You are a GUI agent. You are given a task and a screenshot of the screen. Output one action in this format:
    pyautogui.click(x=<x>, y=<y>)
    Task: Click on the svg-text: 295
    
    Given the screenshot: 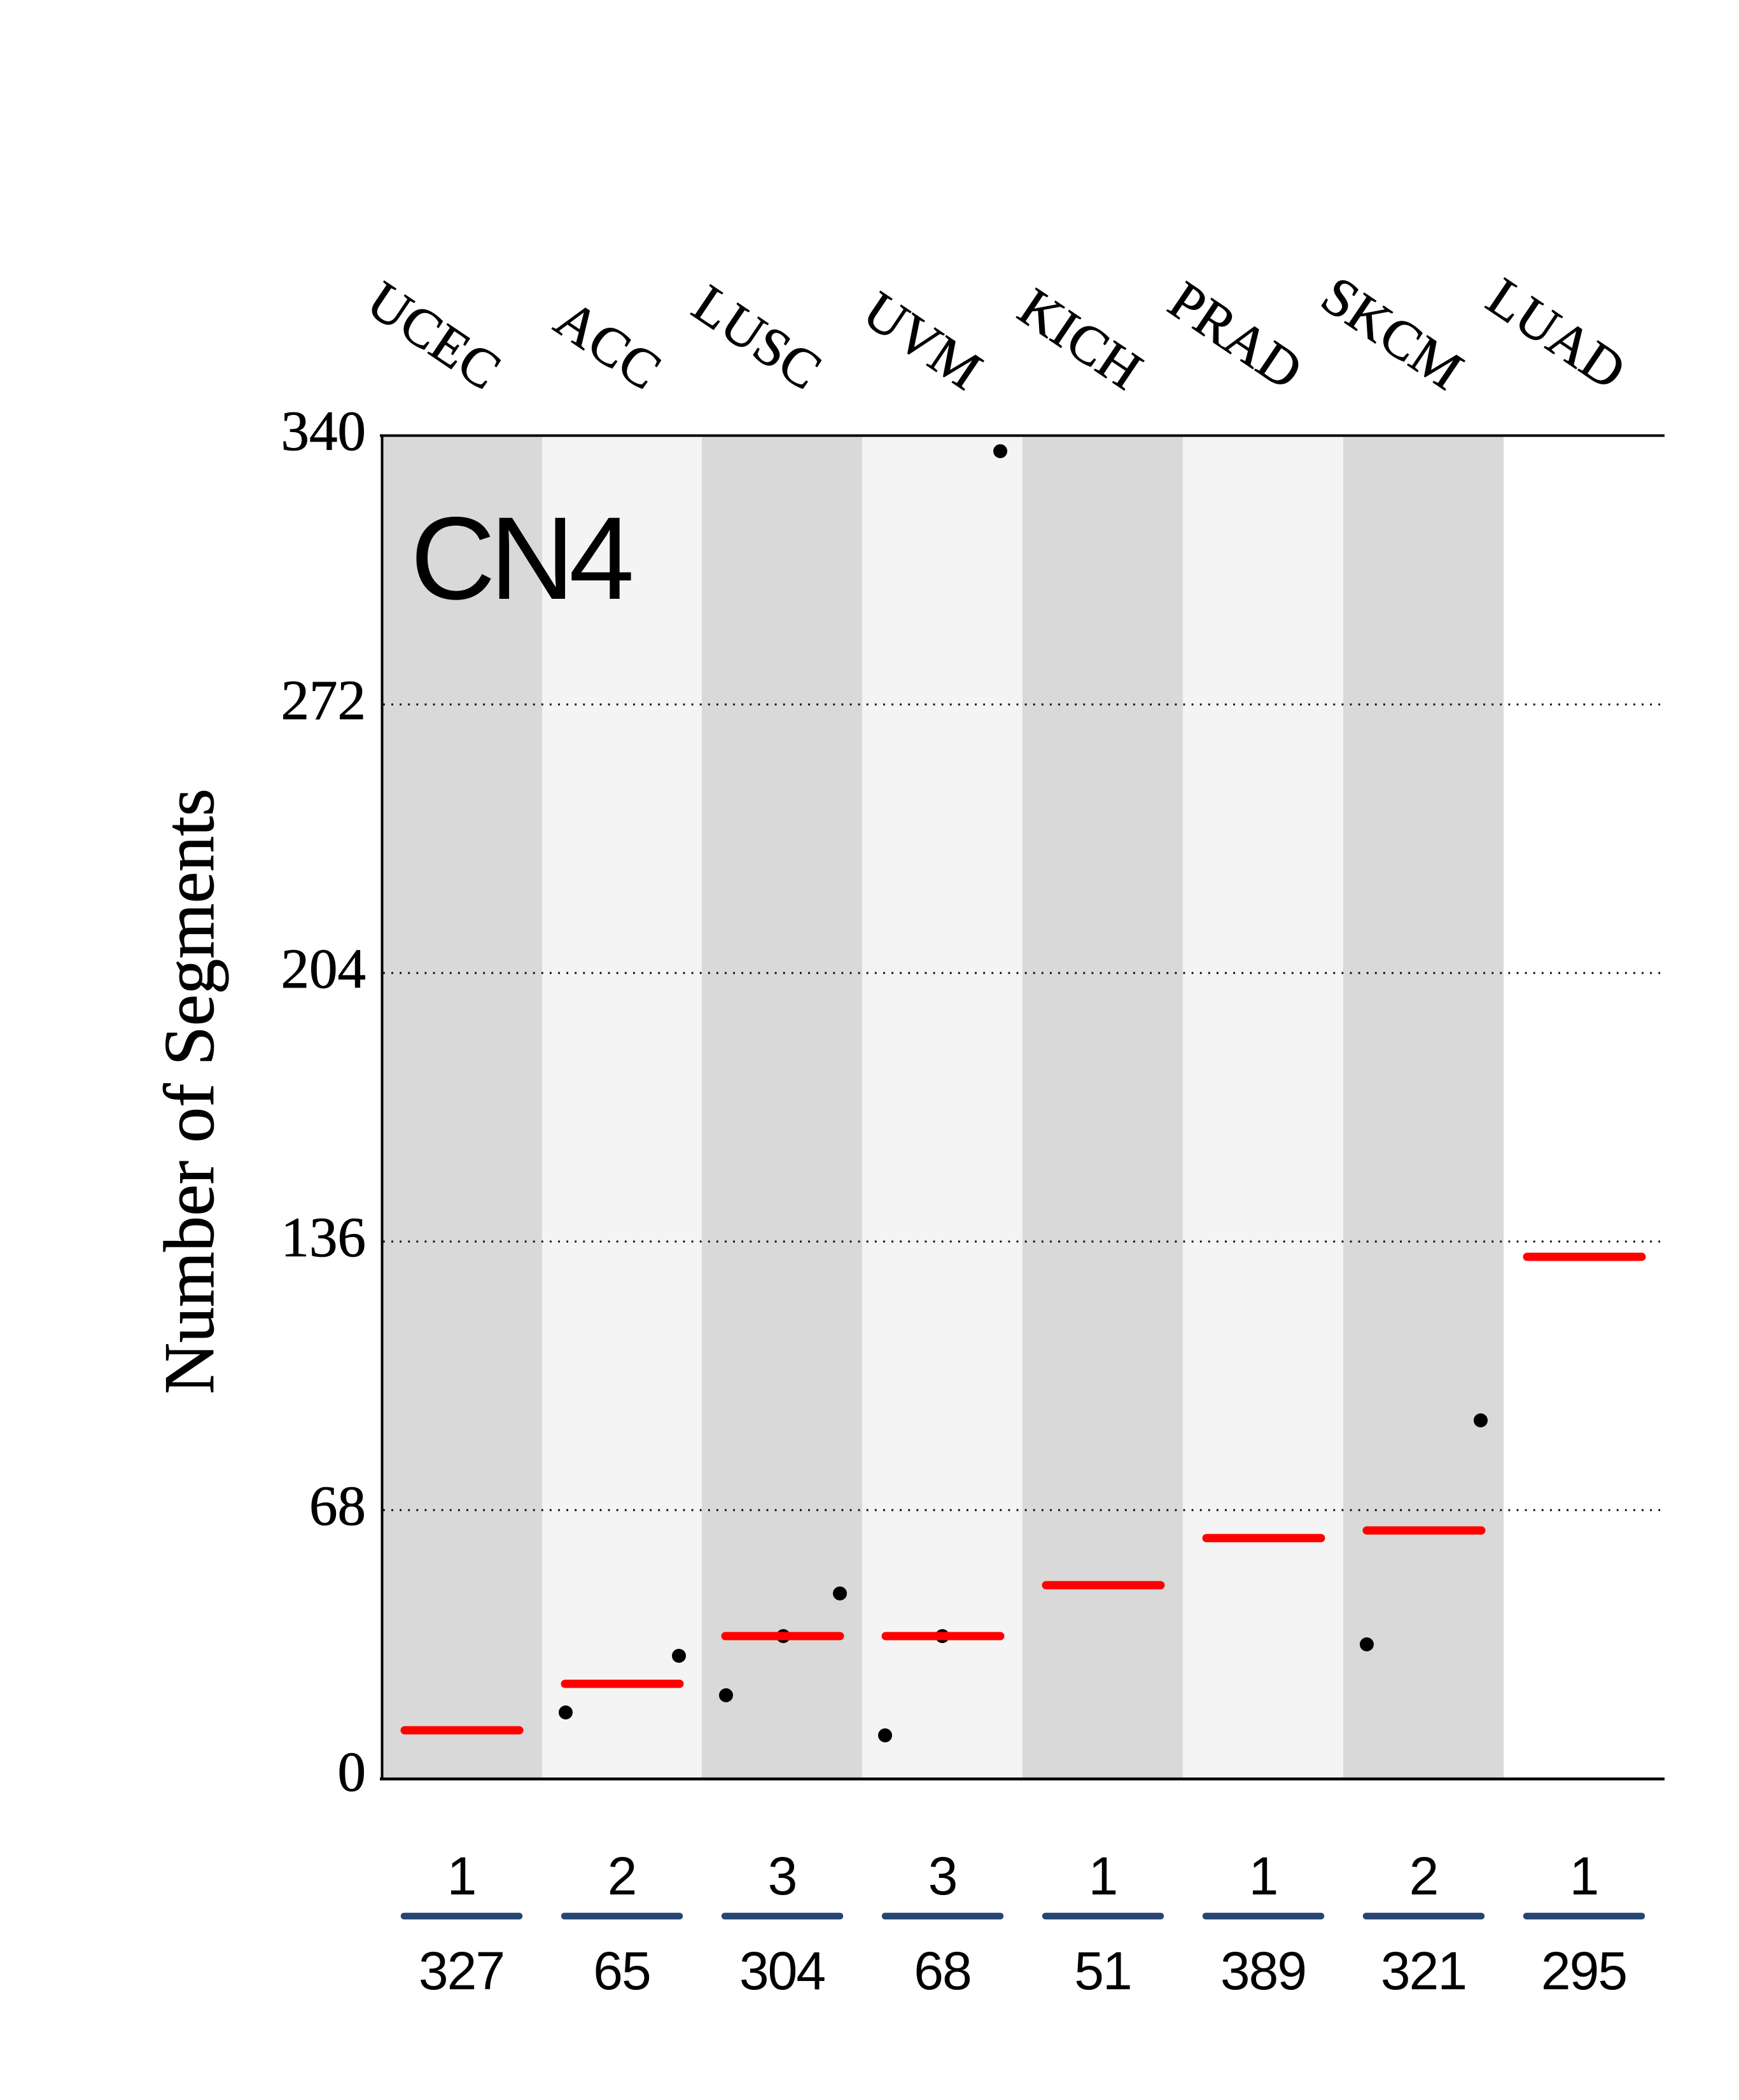 What is the action you would take?
    pyautogui.click(x=1583, y=1971)
    